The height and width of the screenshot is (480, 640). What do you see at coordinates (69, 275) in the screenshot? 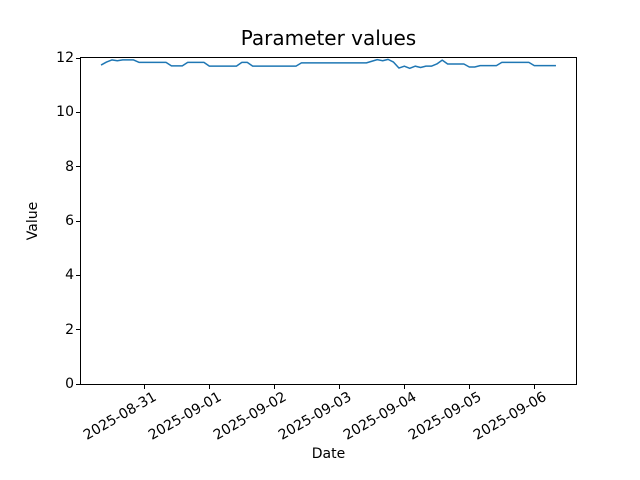
I see `y-tick-label: 4` at bounding box center [69, 275].